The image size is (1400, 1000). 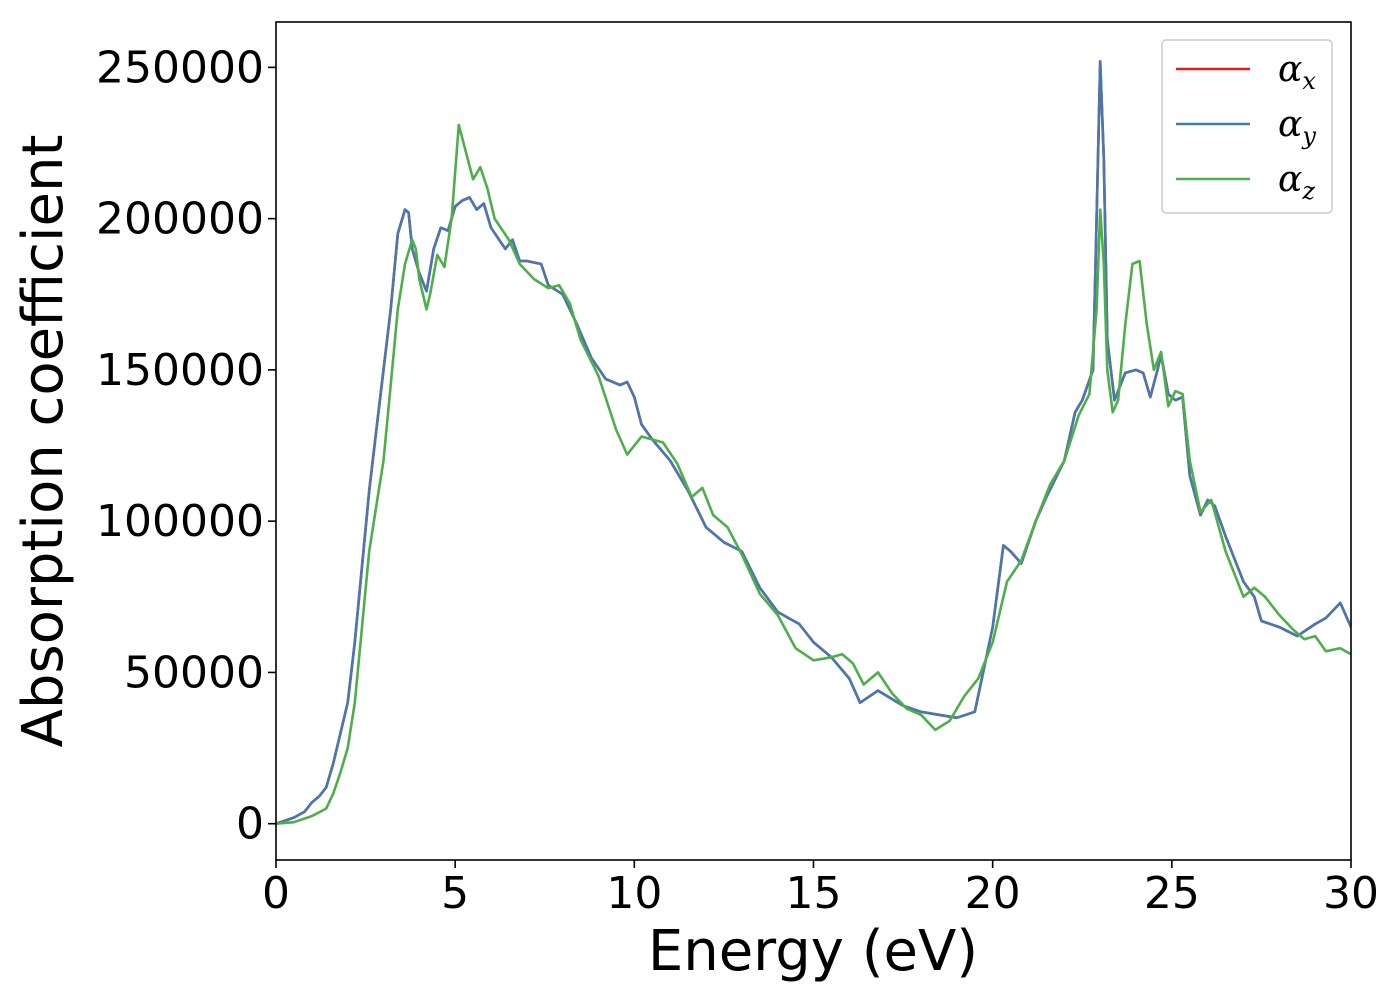 What do you see at coordinates (1308, 136) in the screenshot?
I see `legend-label-subscript: y` at bounding box center [1308, 136].